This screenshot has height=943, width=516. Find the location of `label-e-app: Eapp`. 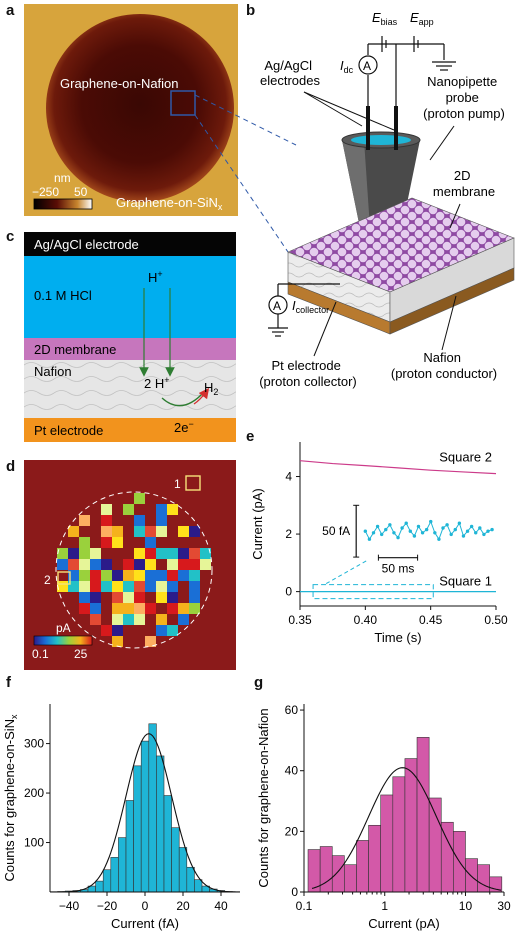

label-e-app: Eapp is located at coordinates (422, 18).